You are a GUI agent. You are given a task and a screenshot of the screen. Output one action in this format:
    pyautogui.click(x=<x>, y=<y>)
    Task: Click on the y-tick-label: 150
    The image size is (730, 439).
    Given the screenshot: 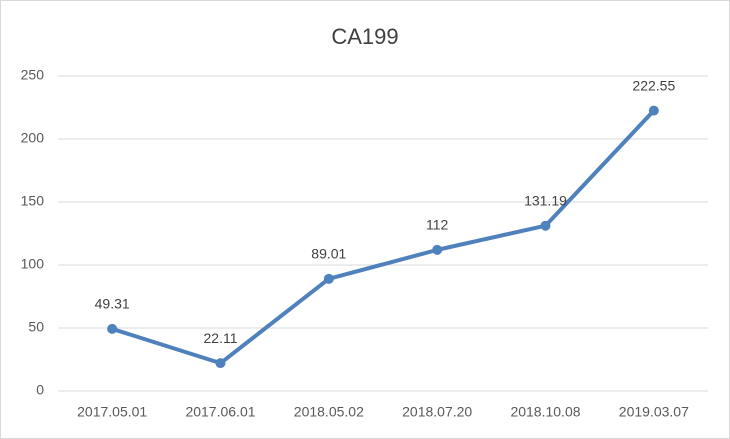 What is the action you would take?
    pyautogui.click(x=33, y=201)
    